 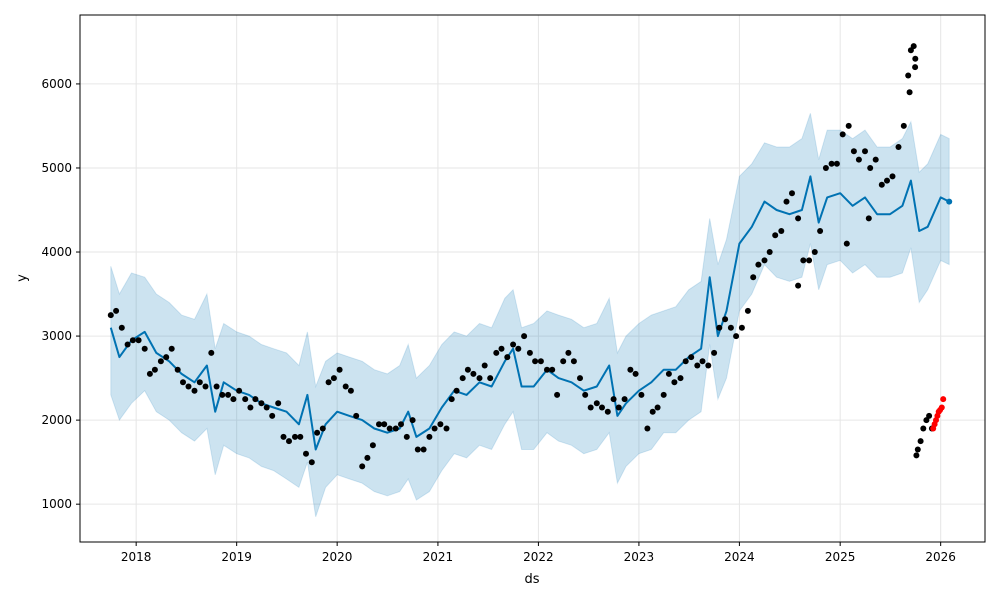 I want to click on y-tick-label: 1000, so click(x=56, y=504).